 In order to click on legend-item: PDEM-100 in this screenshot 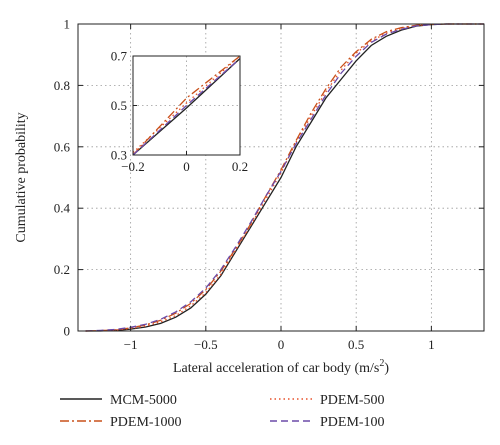, I will do `click(327, 422)`.